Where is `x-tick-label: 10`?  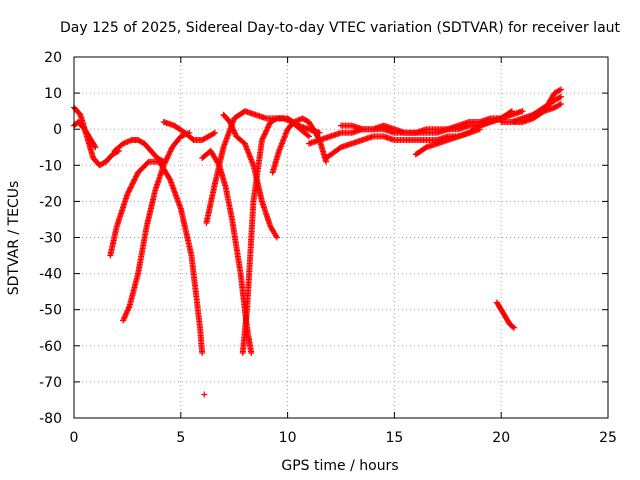
x-tick-label: 10 is located at coordinates (288, 438).